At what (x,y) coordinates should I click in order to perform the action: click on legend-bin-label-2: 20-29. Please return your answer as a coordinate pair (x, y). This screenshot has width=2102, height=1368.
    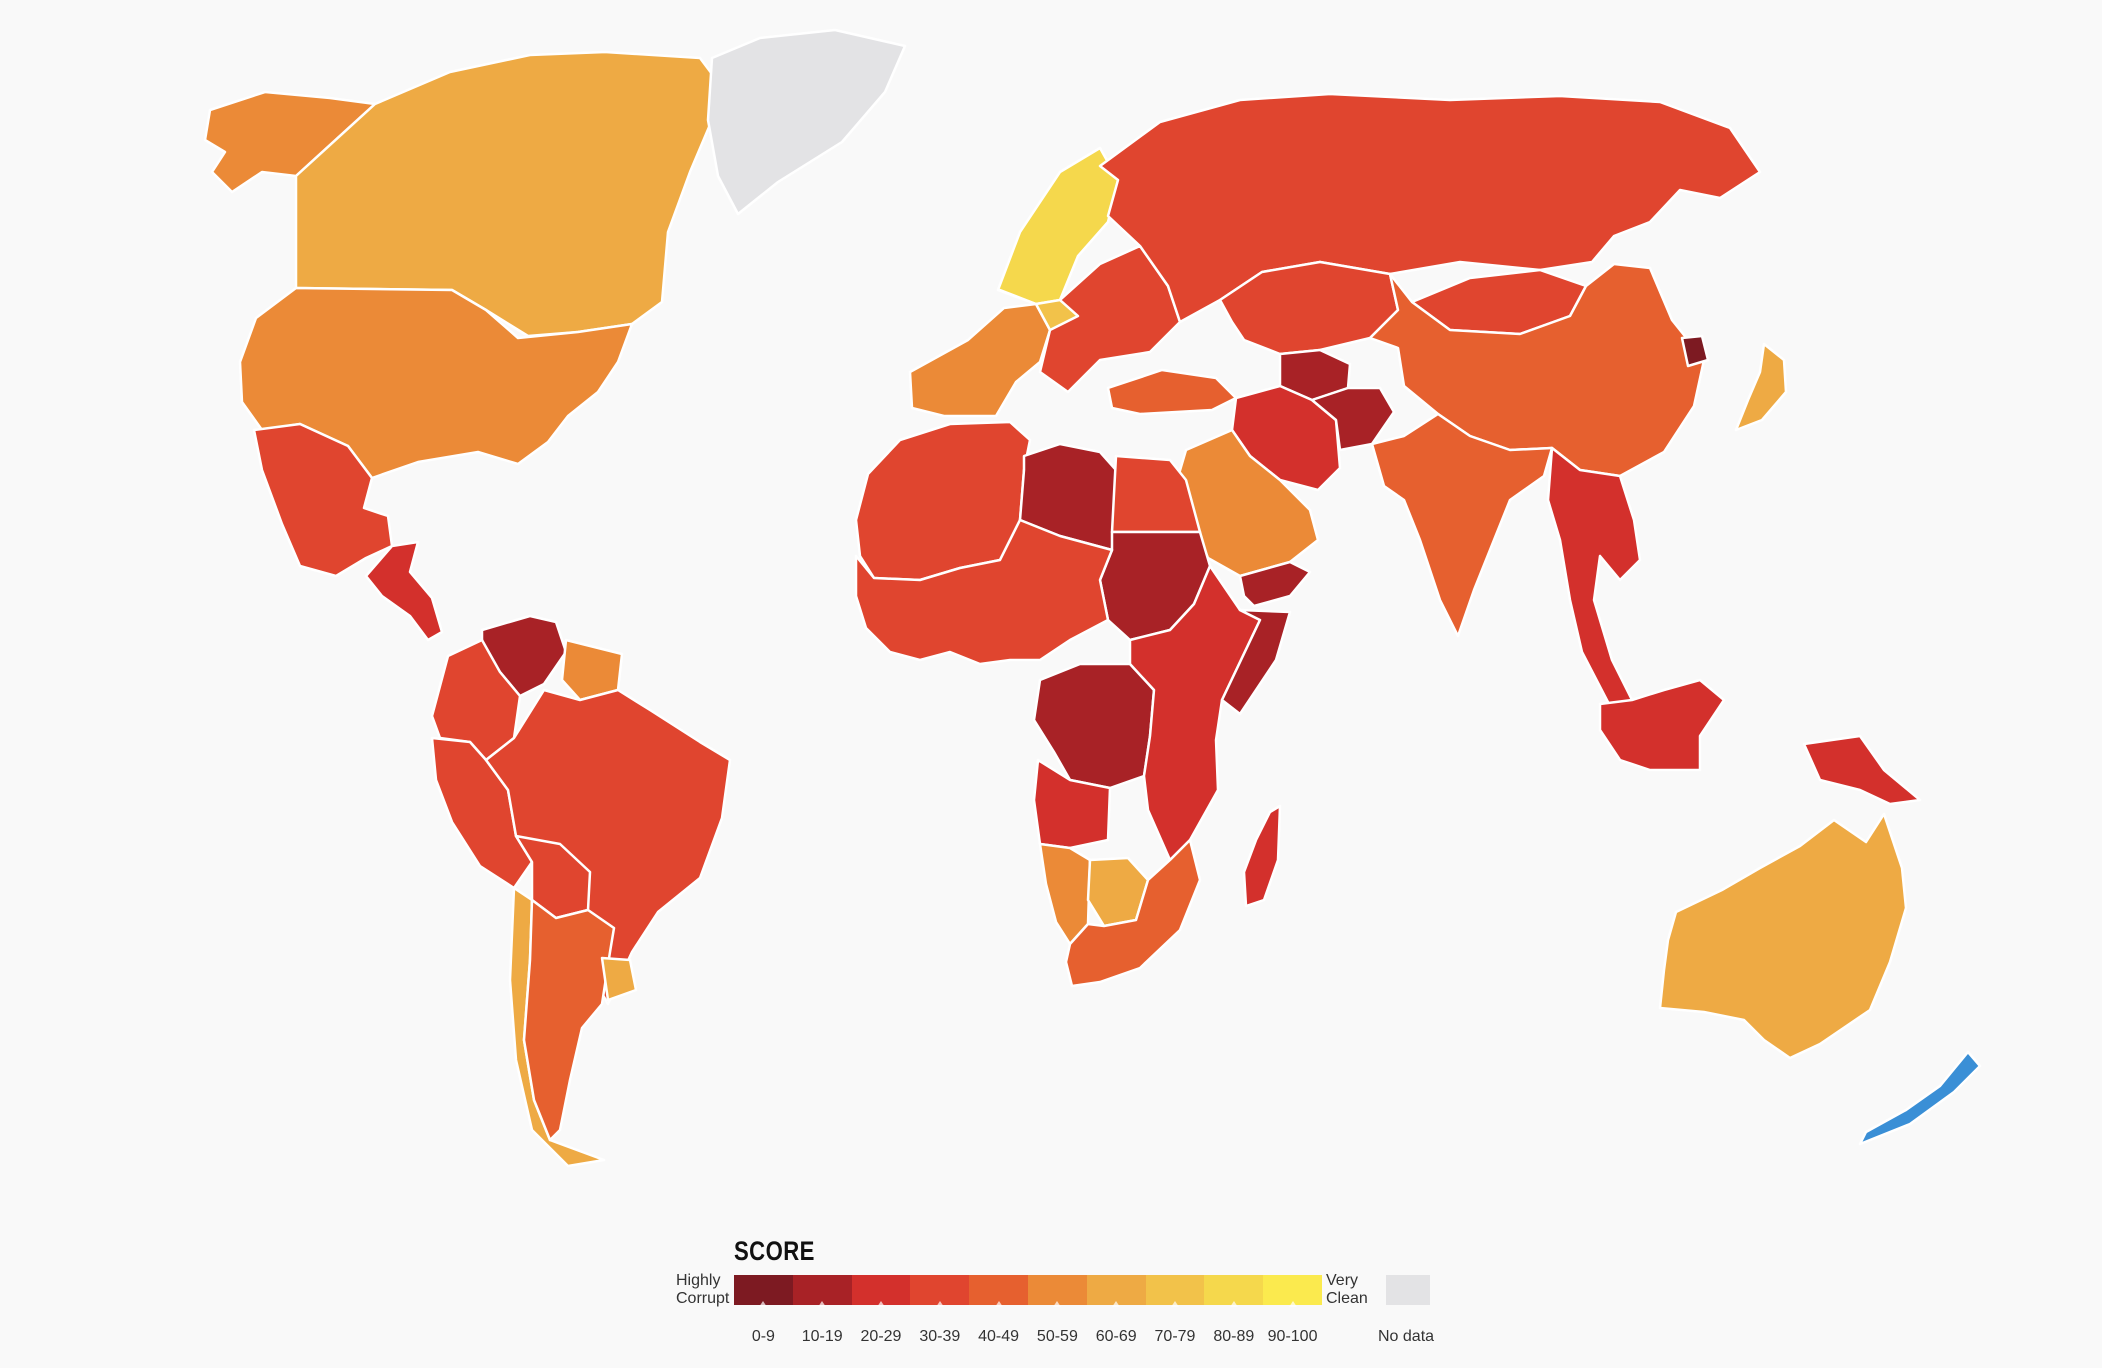
    Looking at the image, I should click on (881, 1336).